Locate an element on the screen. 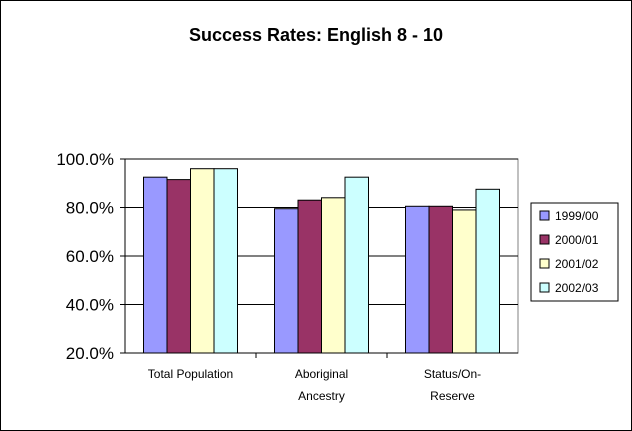 Image resolution: width=632 pixels, height=431 pixels. y-tick-label: 40.0% is located at coordinates (90, 305).